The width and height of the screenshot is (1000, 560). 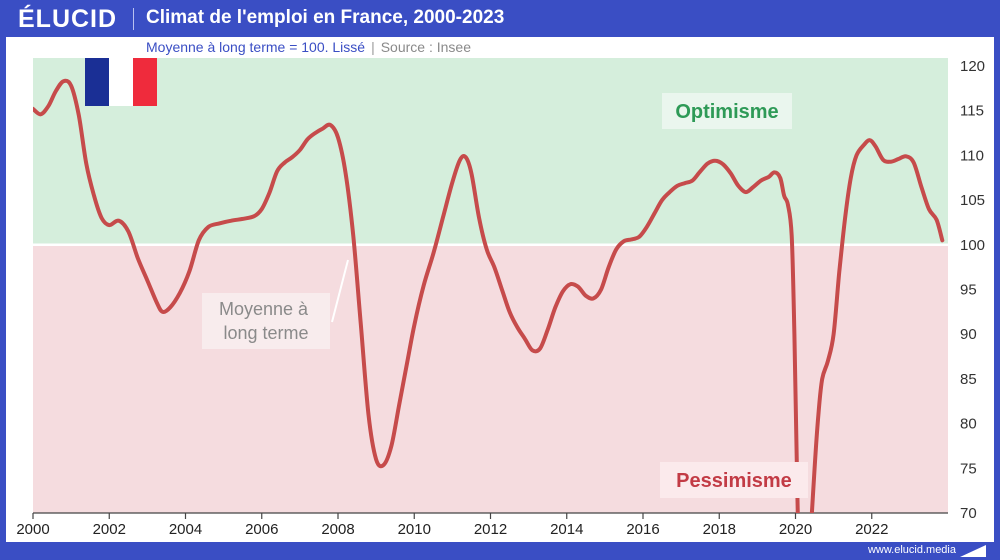 I want to click on chart-title: Climat de l'emploi en France, 2000-2023, so click(x=325, y=17).